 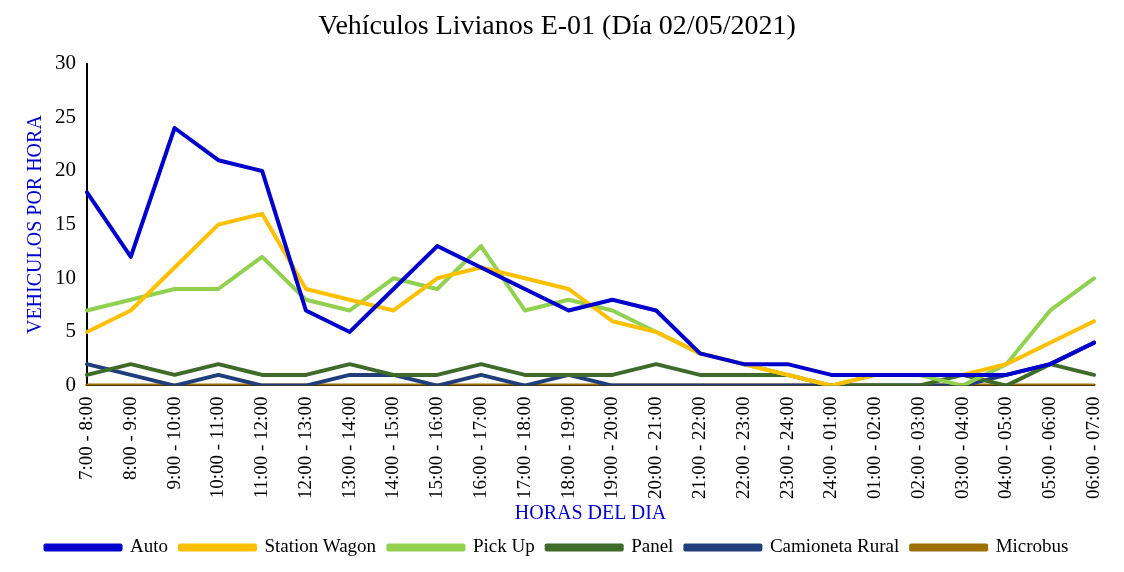 I want to click on y-tick-label: 5, so click(x=70, y=330).